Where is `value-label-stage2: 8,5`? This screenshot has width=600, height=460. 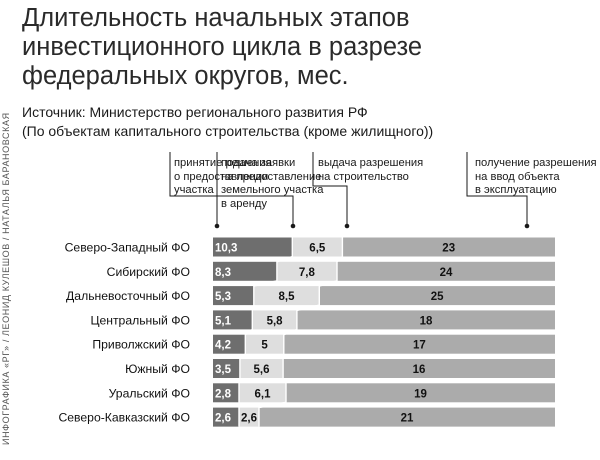 value-label-stage2: 8,5 is located at coordinates (287, 297).